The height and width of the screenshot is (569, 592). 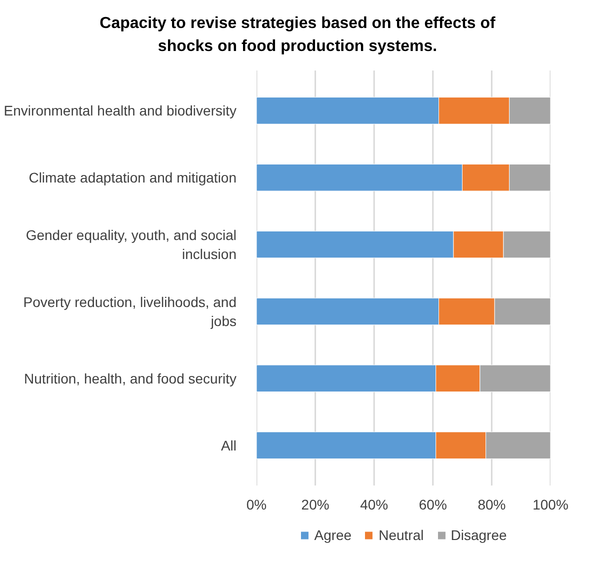 What do you see at coordinates (401, 535) in the screenshot?
I see `legend-label: Neutral` at bounding box center [401, 535].